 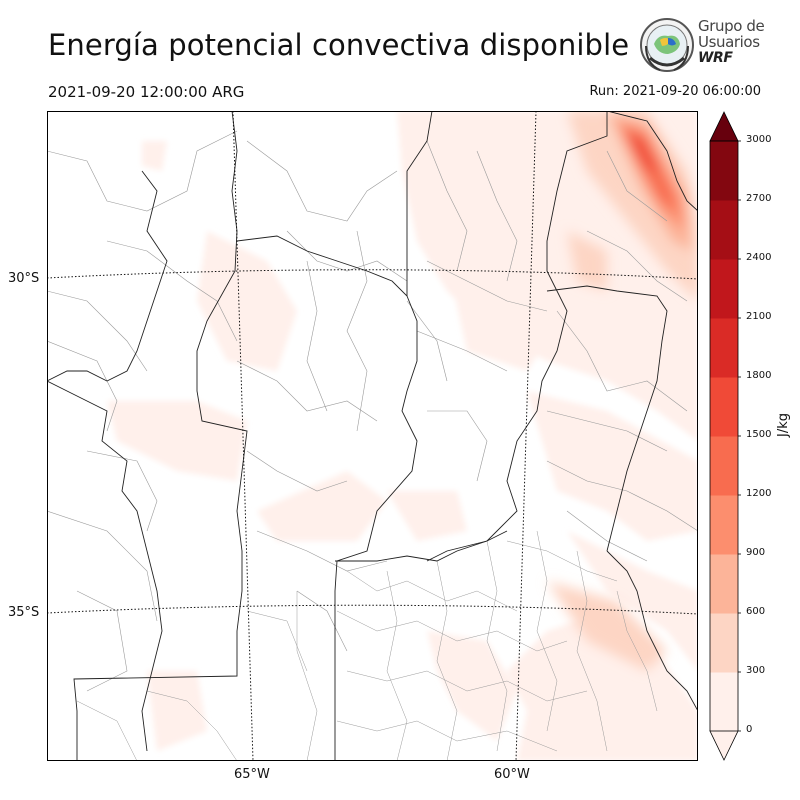 What do you see at coordinates (756, 670) in the screenshot?
I see `colorbar-tick-label: 300` at bounding box center [756, 670].